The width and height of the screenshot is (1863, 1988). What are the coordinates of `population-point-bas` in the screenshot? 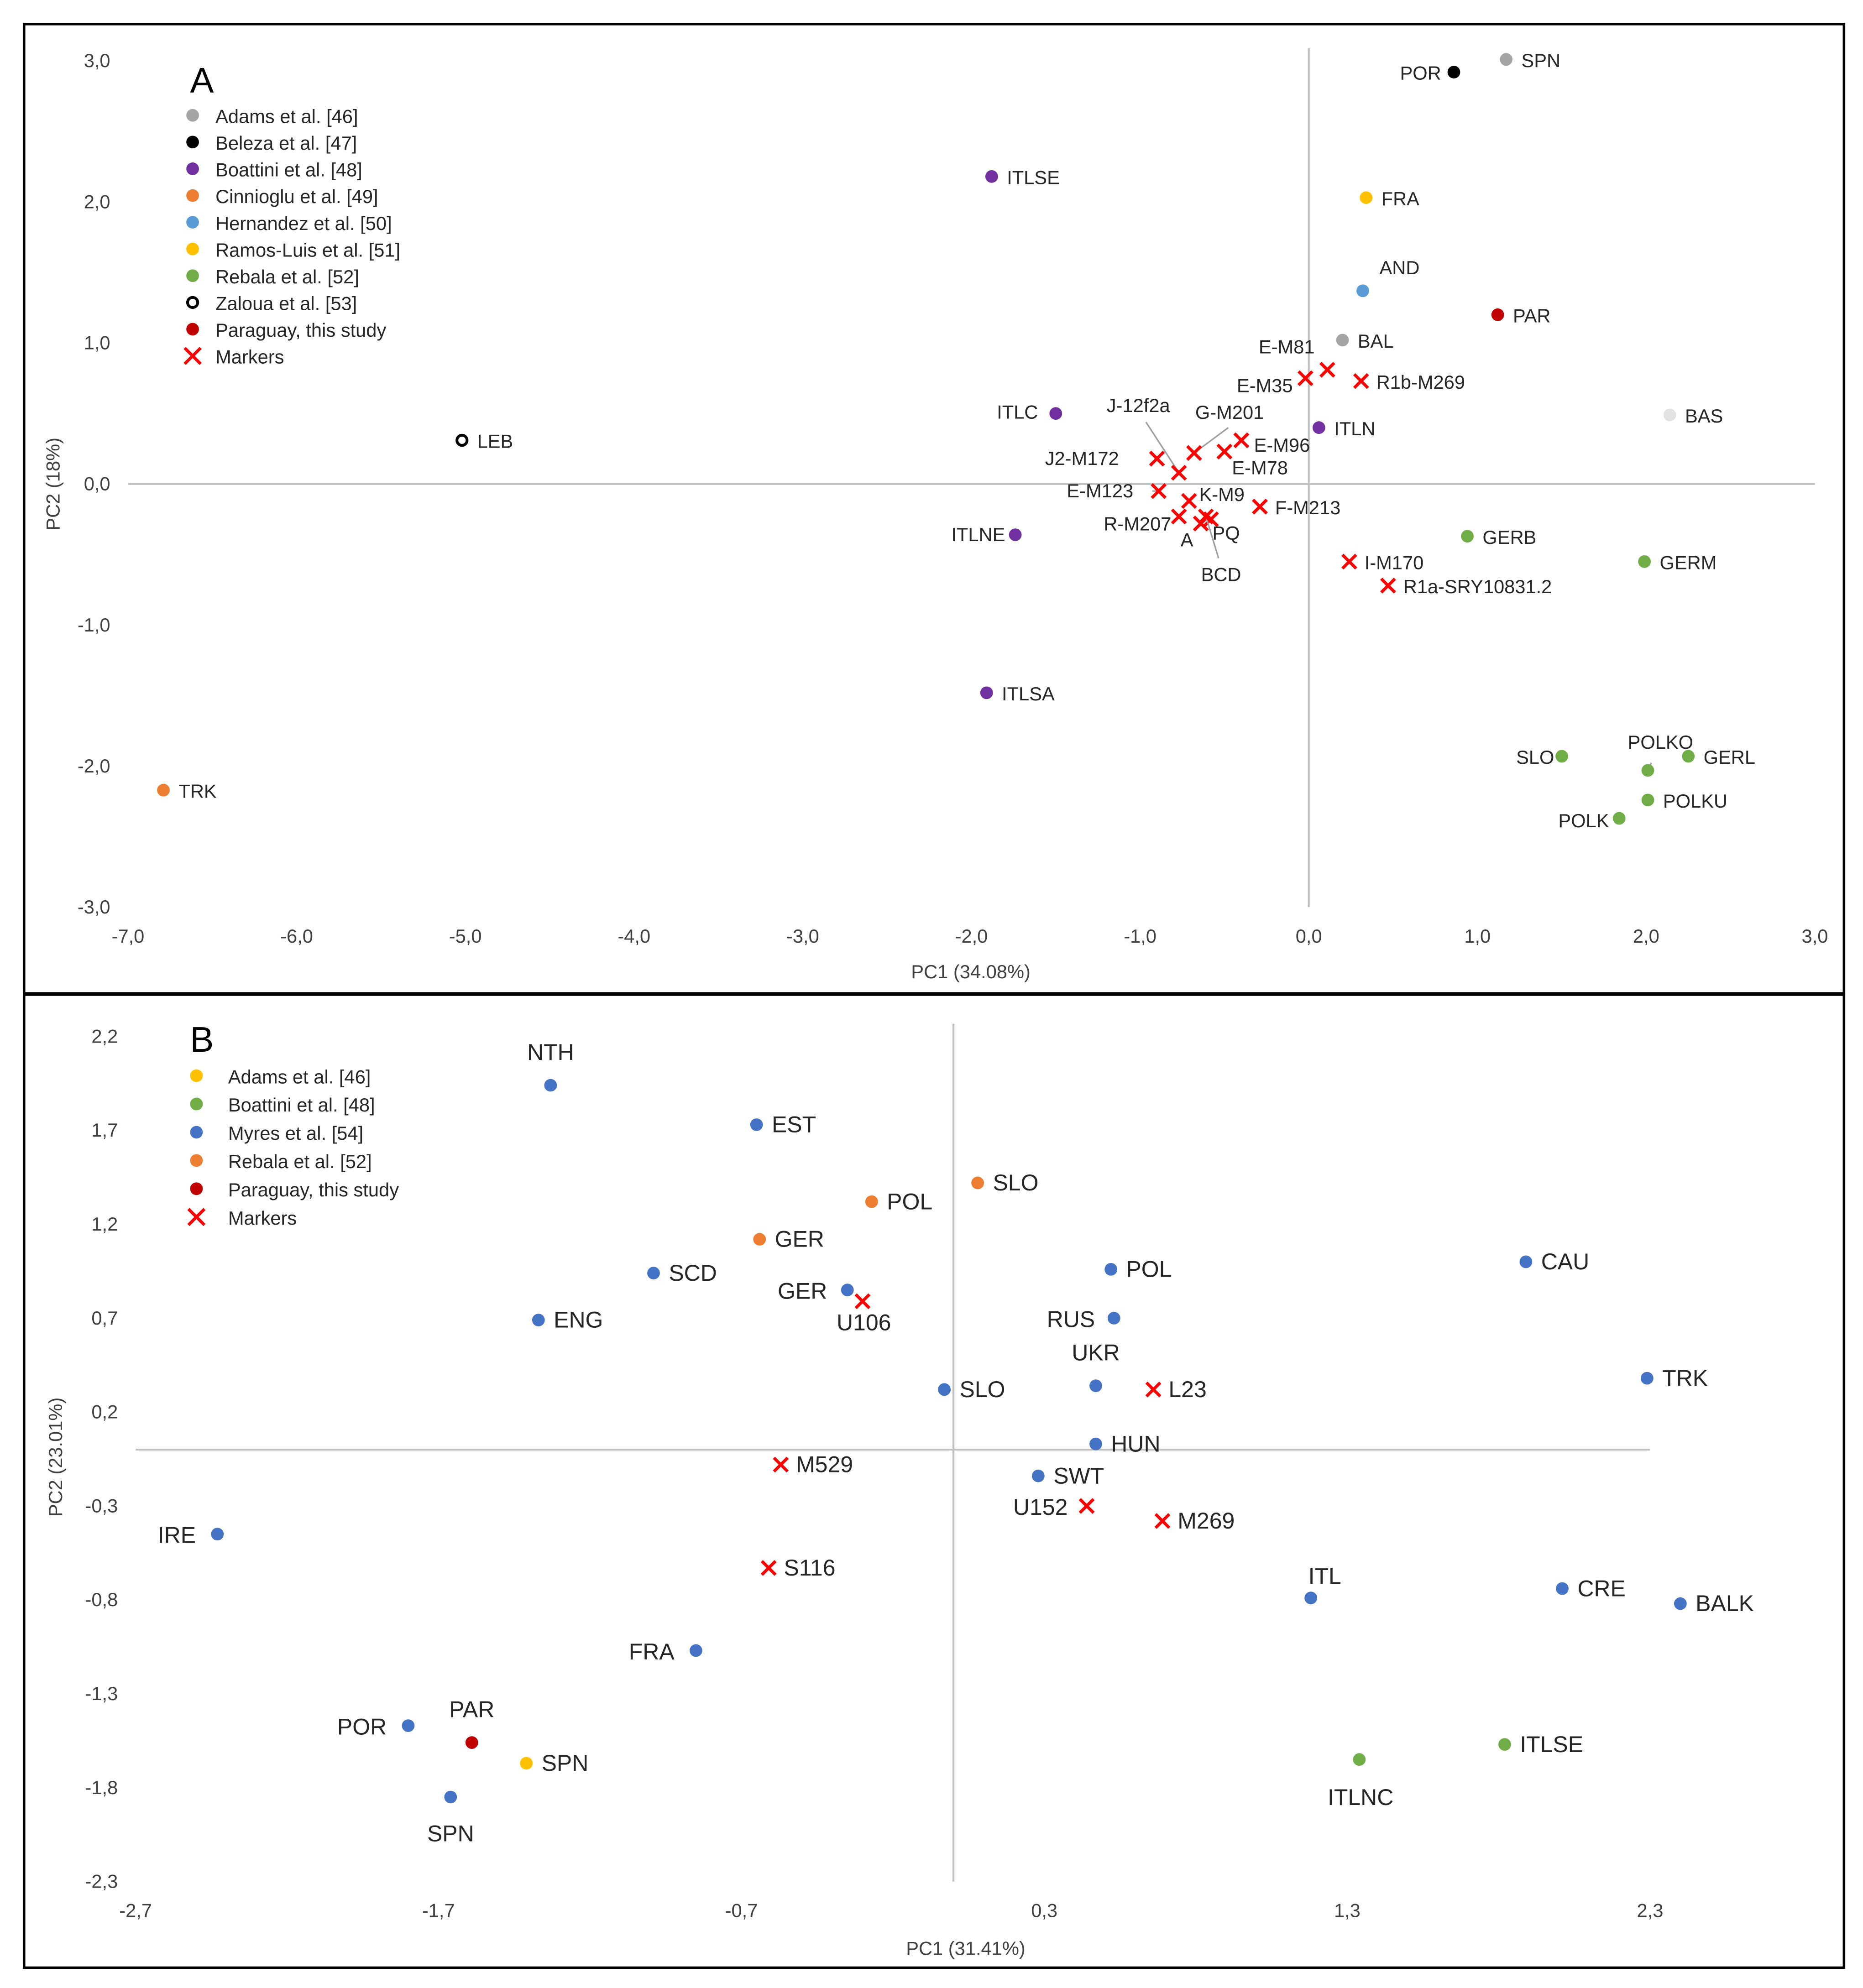 It's located at (1669, 415).